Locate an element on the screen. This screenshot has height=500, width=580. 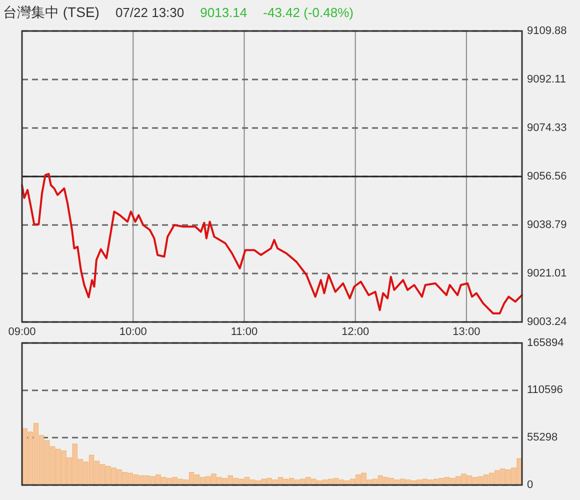
y-tick-label: 9038.79 is located at coordinates (547, 224).